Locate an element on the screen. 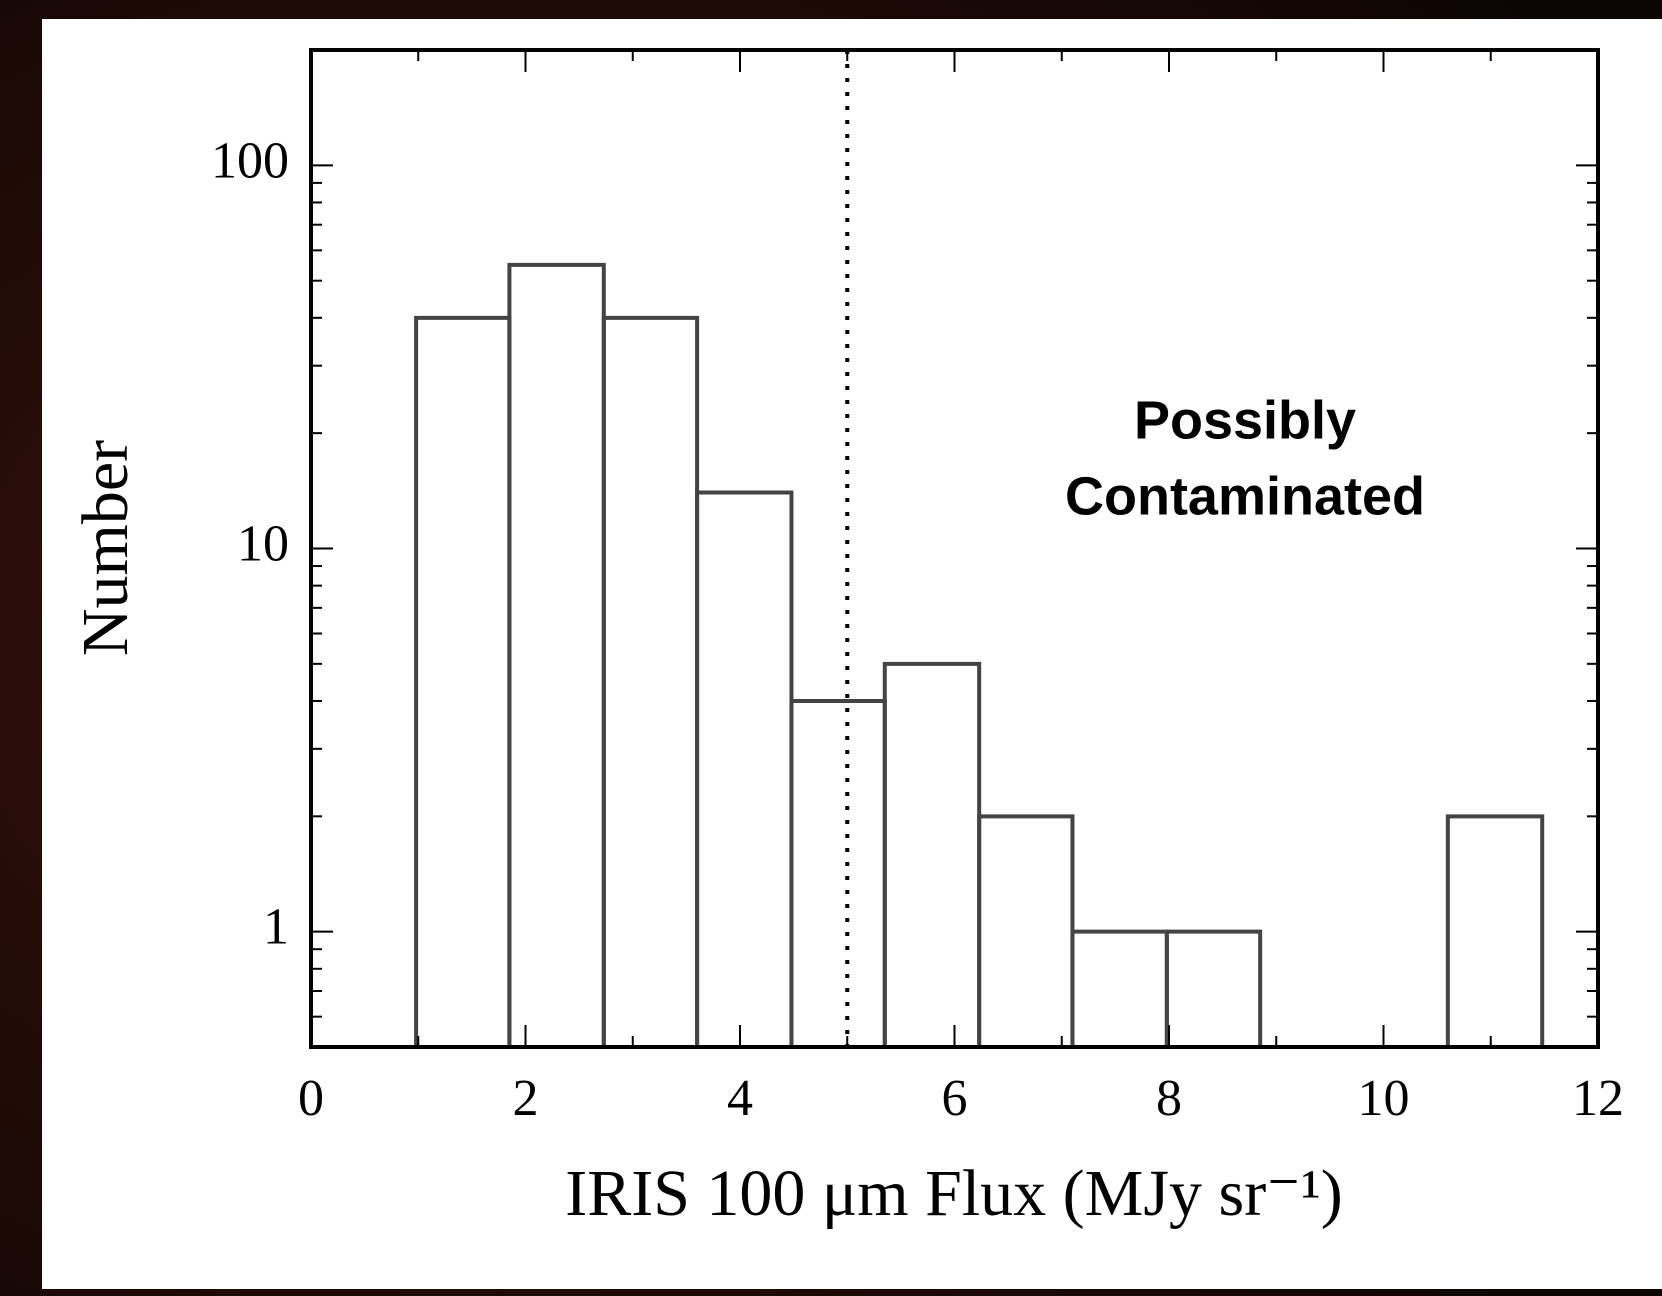  x-tick-label: 8 is located at coordinates (1169, 1098).